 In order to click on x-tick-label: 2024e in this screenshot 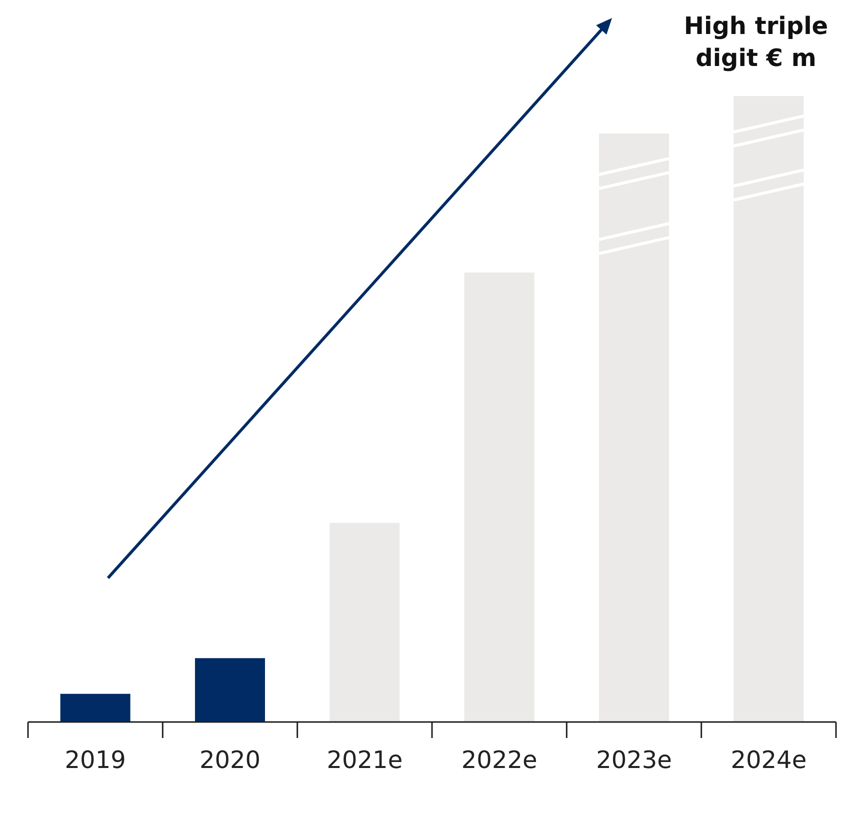, I will do `click(768, 760)`.